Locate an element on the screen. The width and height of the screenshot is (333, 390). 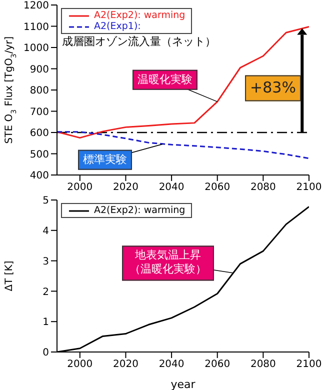
y-tick-label: 3 is located at coordinates (45, 262).